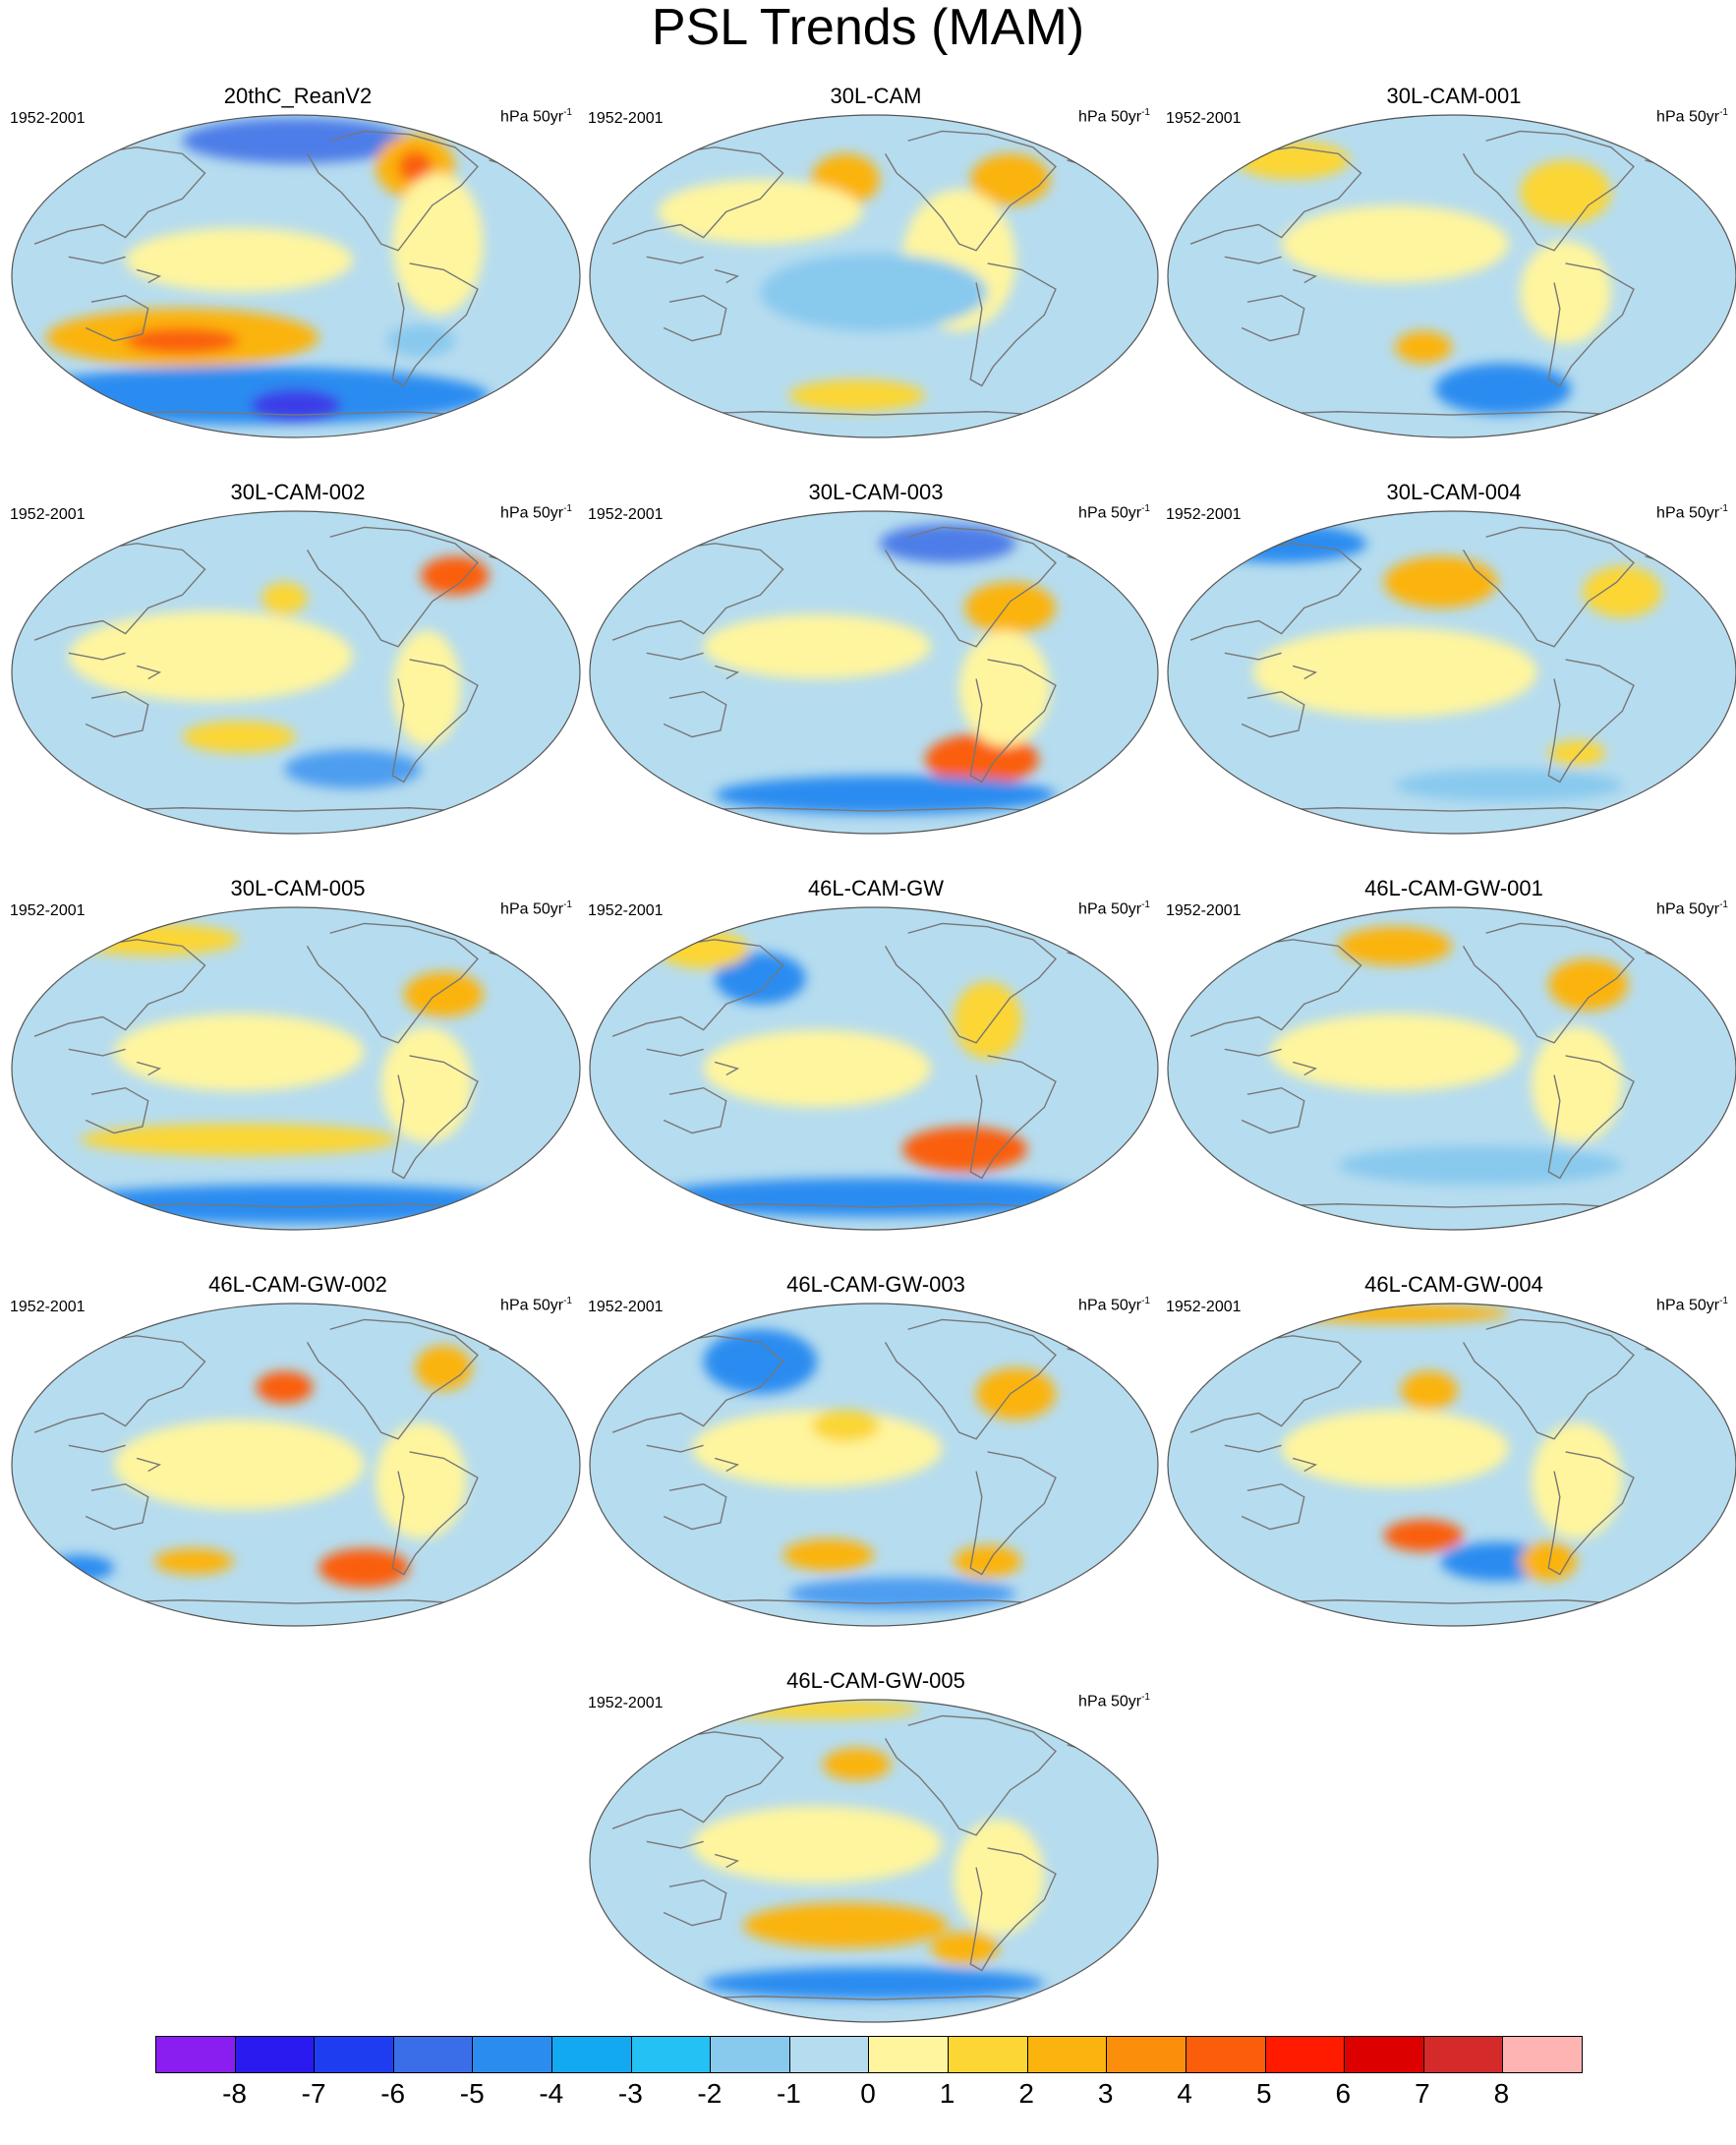  Describe the element at coordinates (876, 1054) in the screenshot. I see `map-panel: 46L-CAM-GW 1952-2001 hPa 50yr-1` at that location.